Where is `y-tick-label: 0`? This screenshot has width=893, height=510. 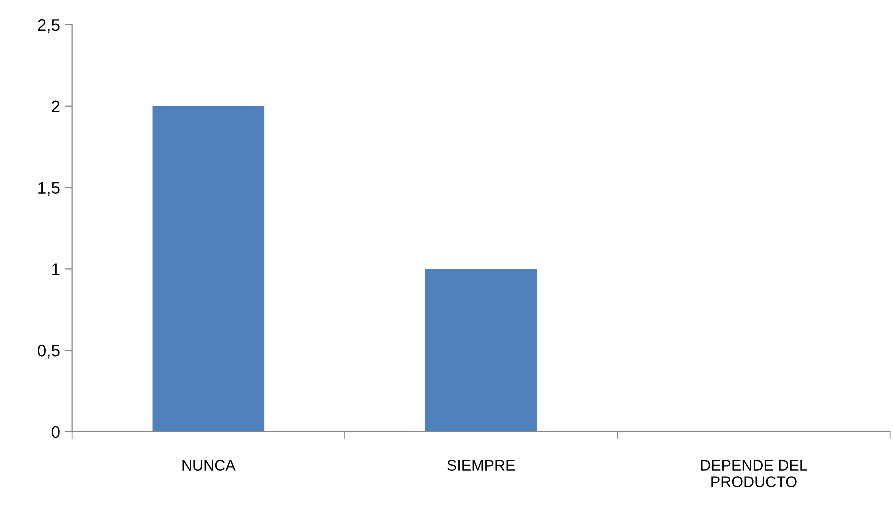 y-tick-label: 0 is located at coordinates (56, 432).